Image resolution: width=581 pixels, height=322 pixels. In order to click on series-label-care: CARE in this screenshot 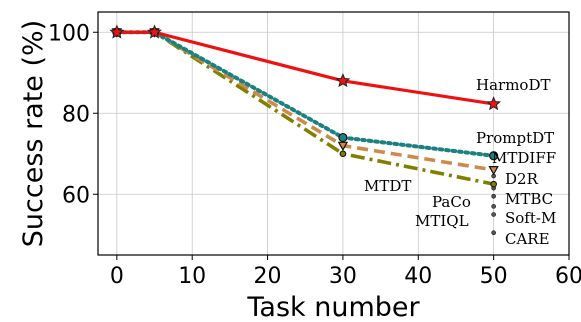, I will do `click(527, 239)`.